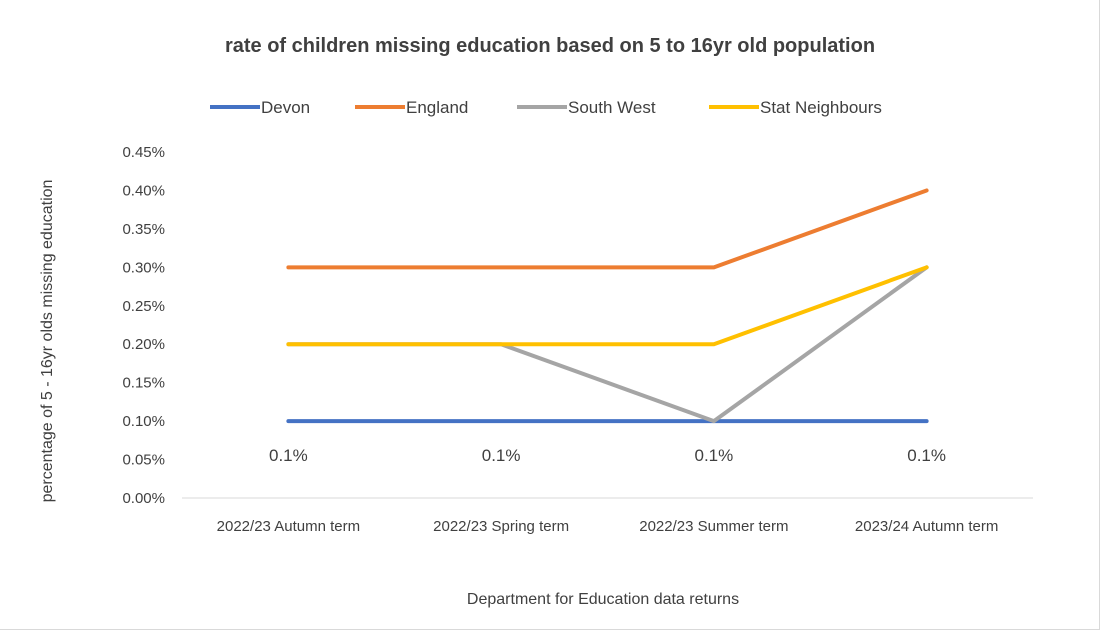 This screenshot has height=630, width=1100. Describe the element at coordinates (143, 344) in the screenshot. I see `y-tick-label: 0.20%` at that location.